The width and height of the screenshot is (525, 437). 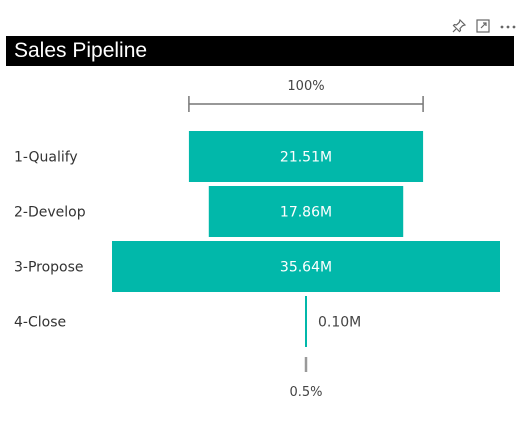 I want to click on focus-mode-icon, so click(x=483, y=26).